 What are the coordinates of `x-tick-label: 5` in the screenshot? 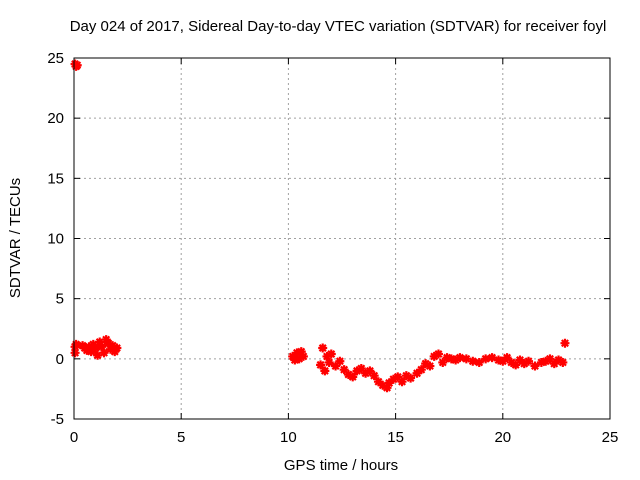 It's located at (181, 437).